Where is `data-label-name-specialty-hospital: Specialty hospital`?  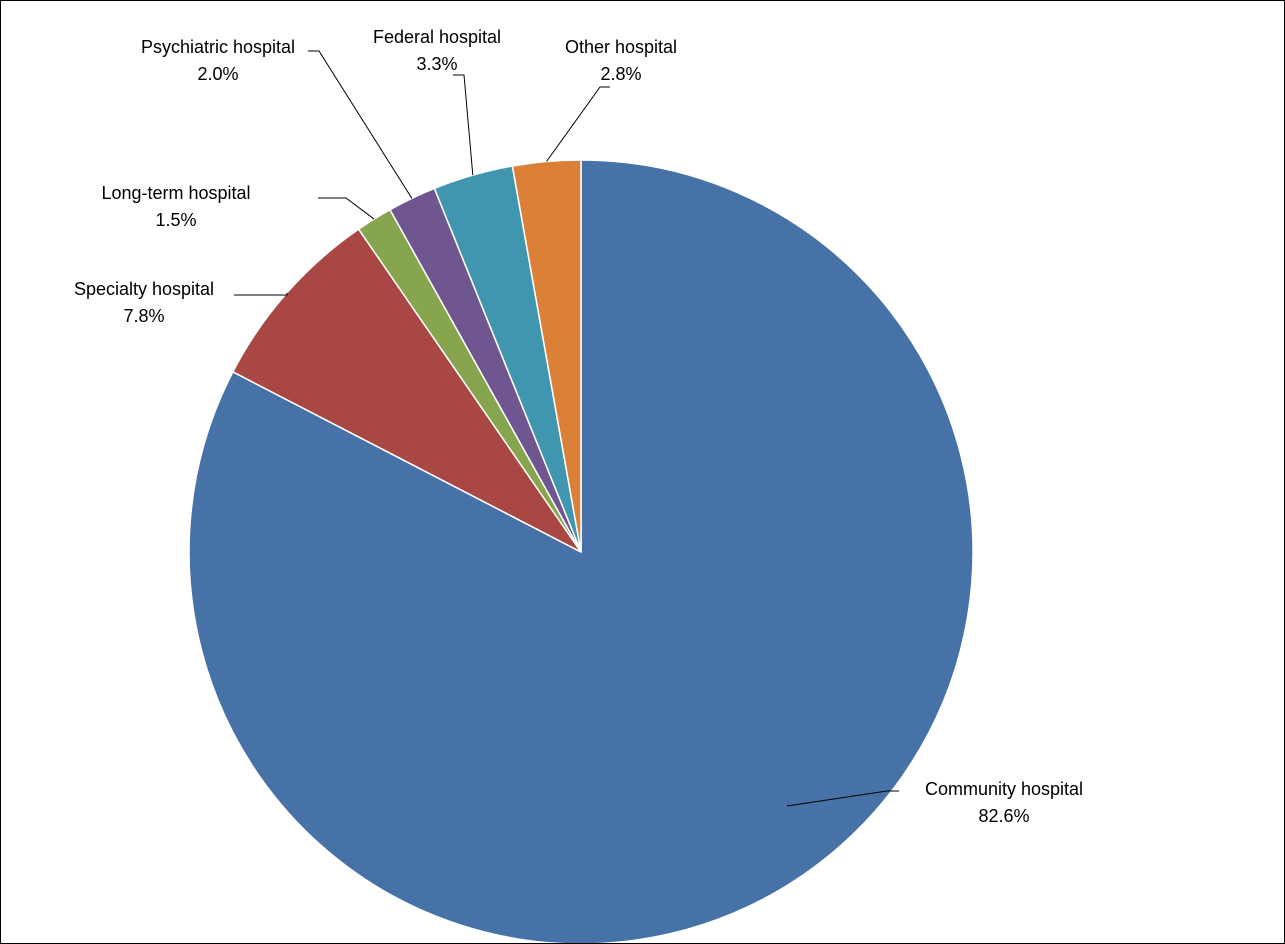
data-label-name-specialty-hospital: Specialty hospital is located at coordinates (144, 289).